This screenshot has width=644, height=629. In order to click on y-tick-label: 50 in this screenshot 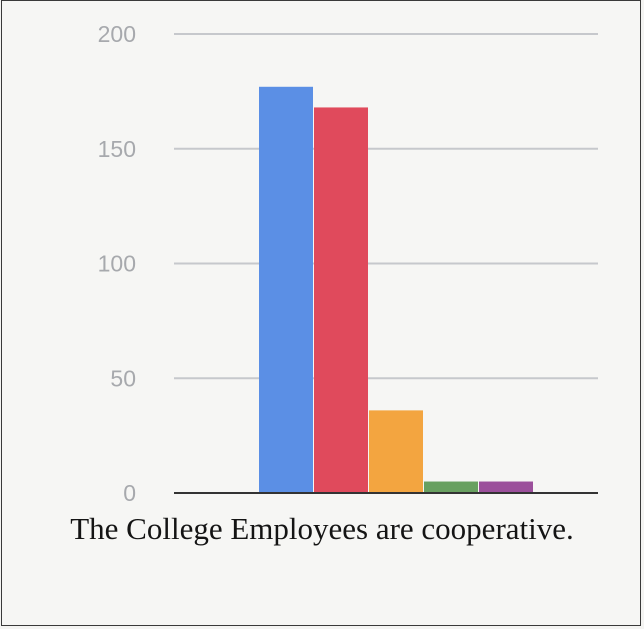, I will do `click(123, 378)`.